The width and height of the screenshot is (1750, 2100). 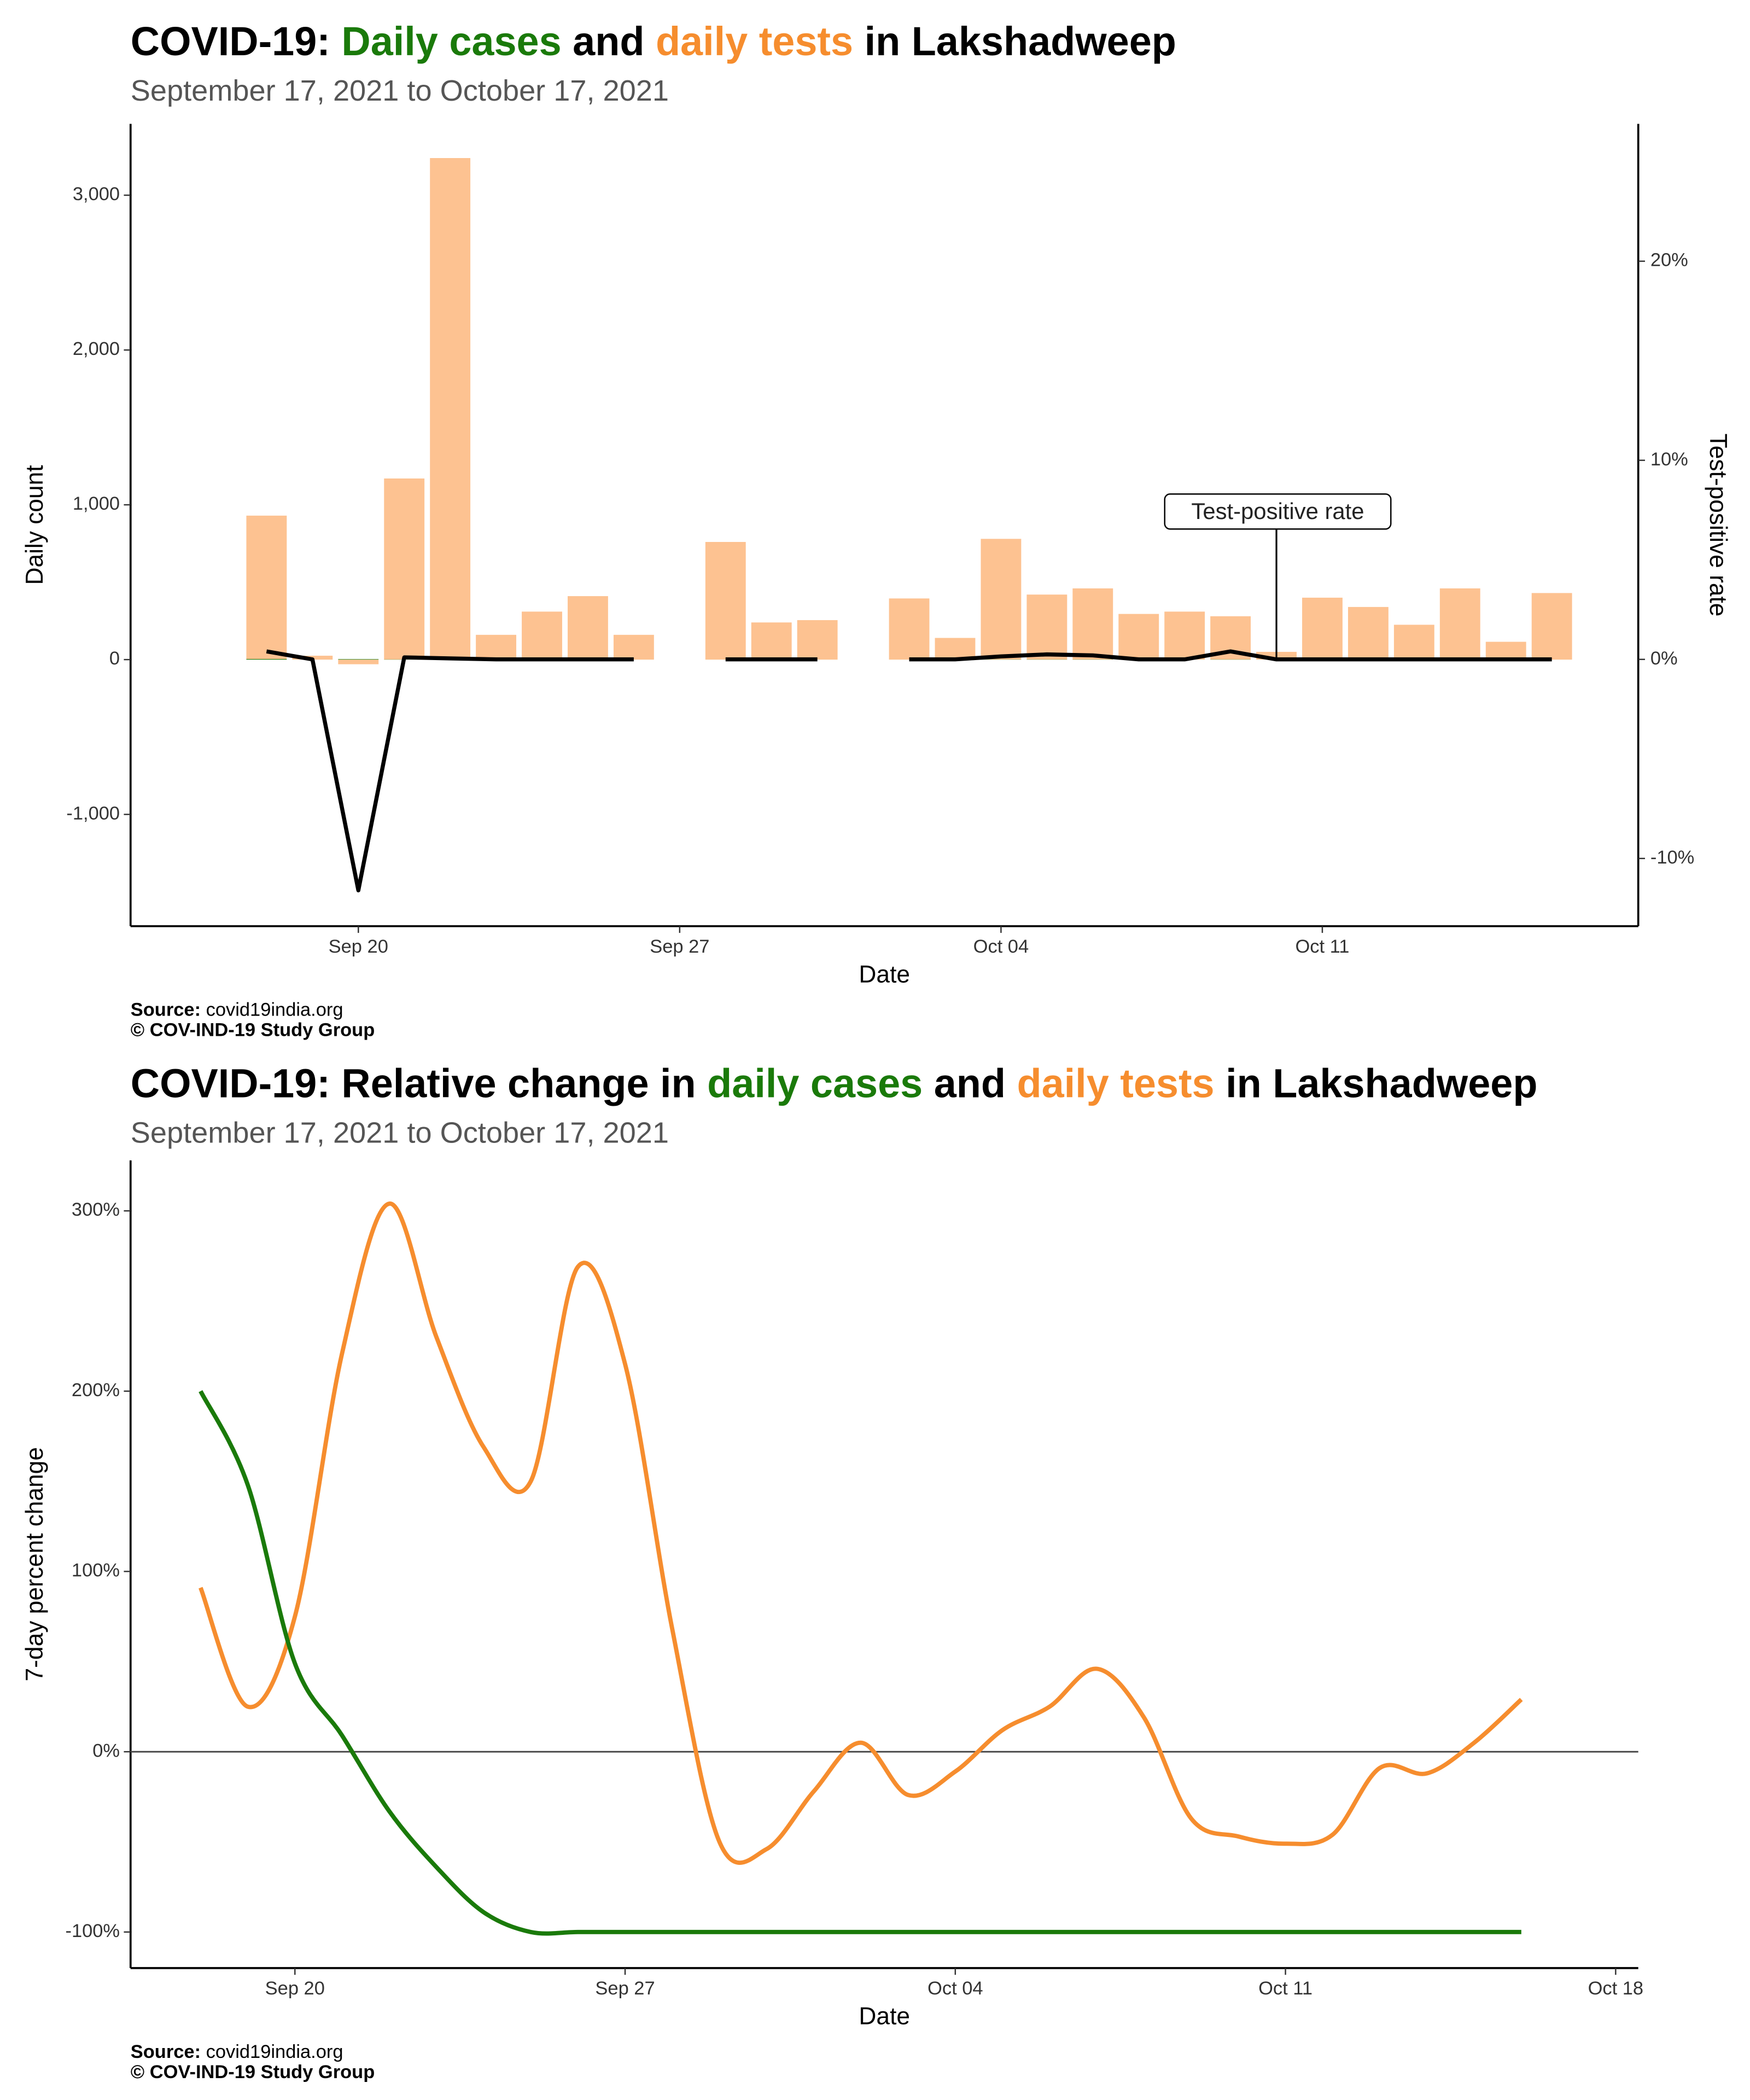 I want to click on y-tick-label: 0%, so click(x=106, y=1750).